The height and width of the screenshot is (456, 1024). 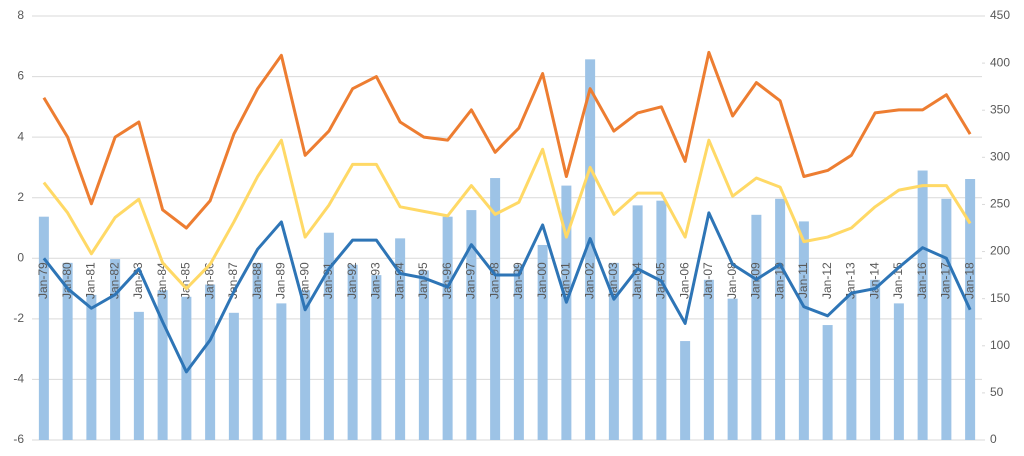 I want to click on x-tick-label: Jan-12, so click(x=827, y=280).